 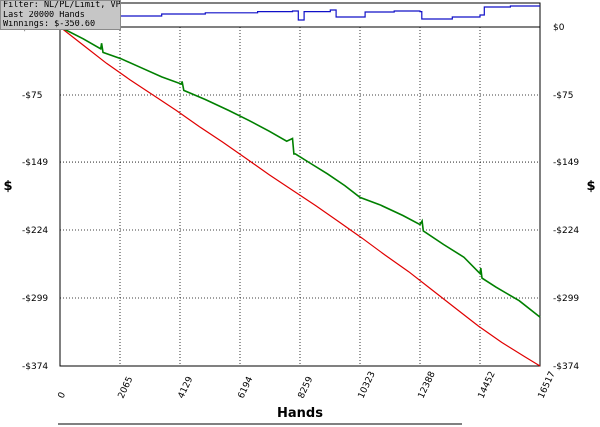 What do you see at coordinates (300, 413) in the screenshot?
I see `x-axis-title: Hands` at bounding box center [300, 413].